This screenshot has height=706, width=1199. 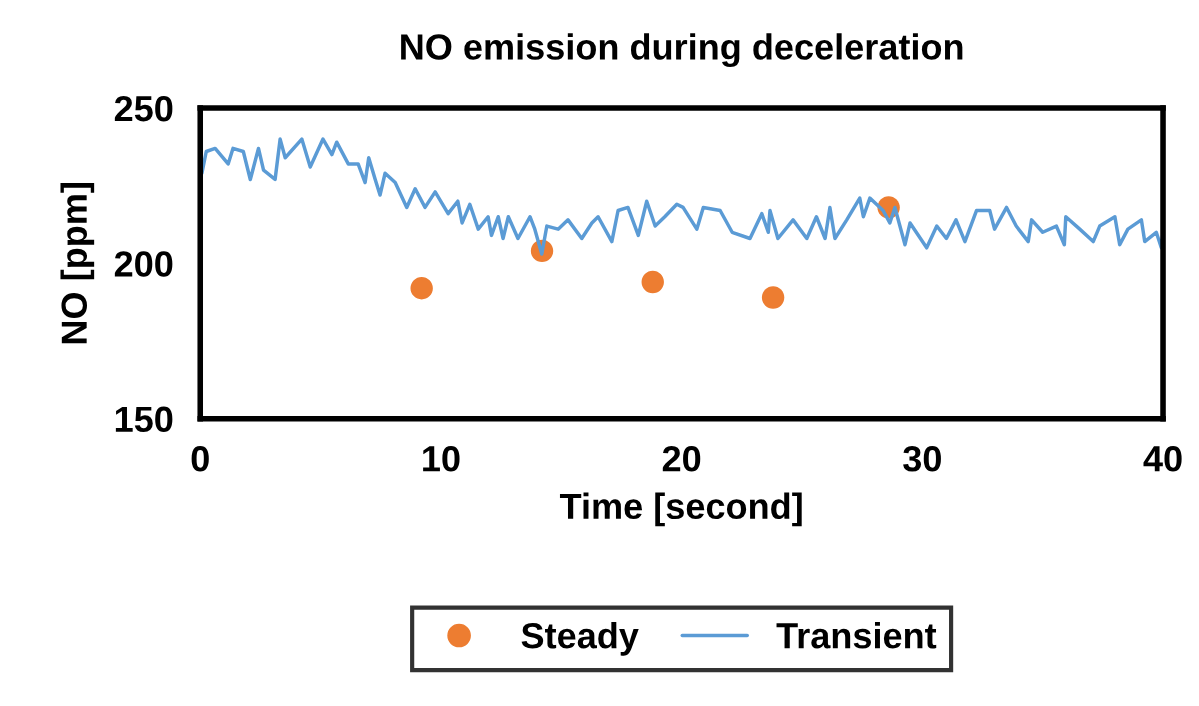 I want to click on x-tick-label: 40, so click(x=1162, y=459).